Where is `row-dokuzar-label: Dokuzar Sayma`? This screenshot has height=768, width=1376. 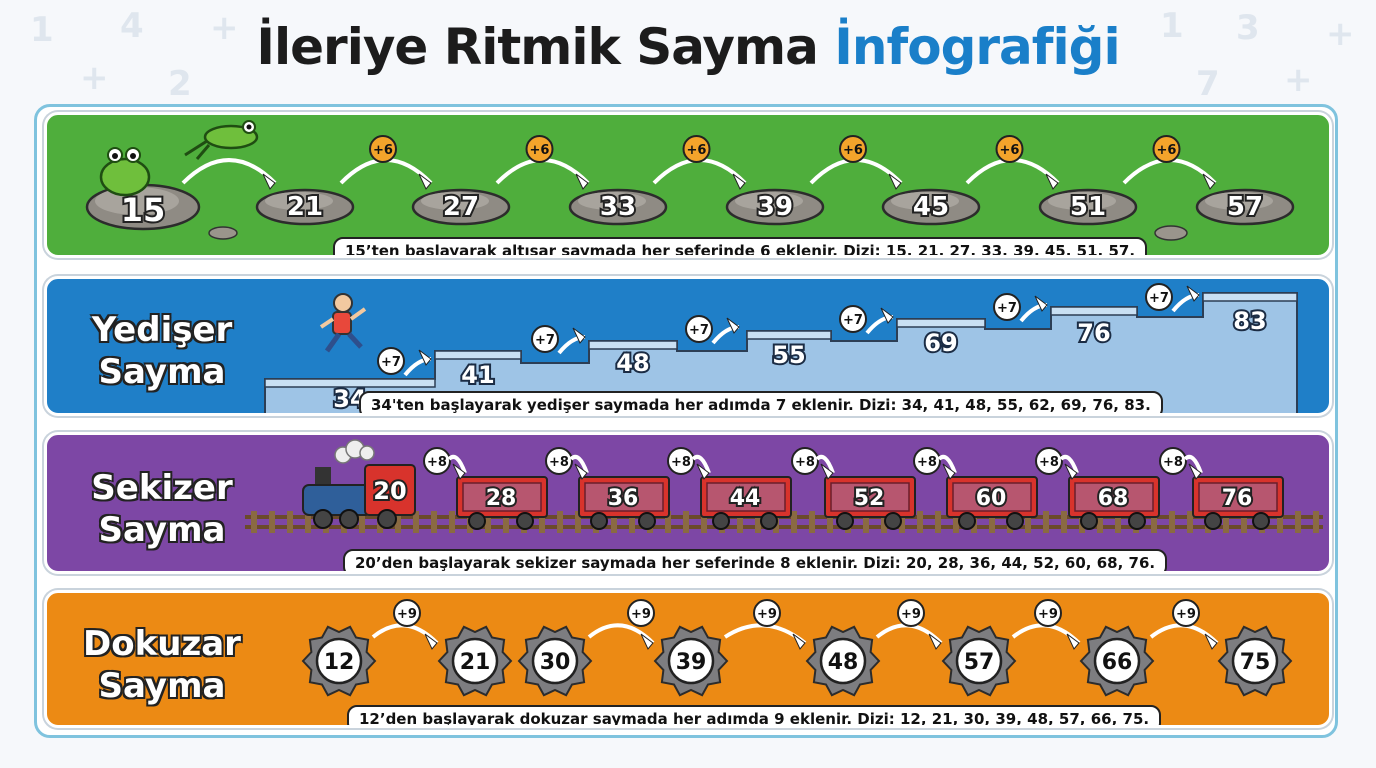
row-dokuzar-label: Dokuzar Sayma is located at coordinates (162, 665).